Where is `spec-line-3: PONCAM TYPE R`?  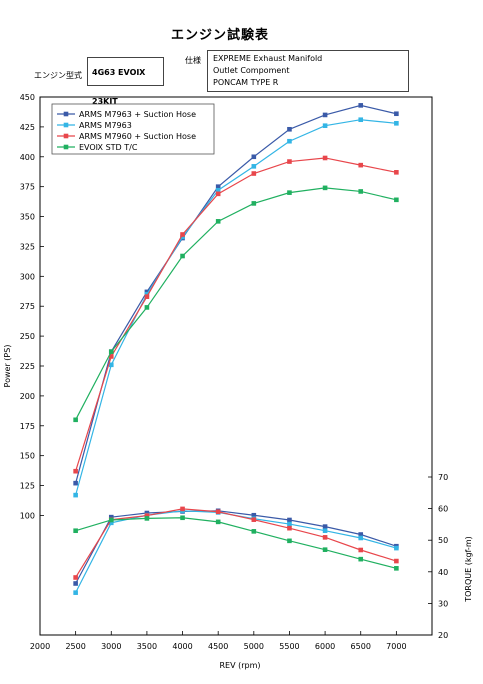
spec-line-3: PONCAM TYPE R is located at coordinates (246, 82).